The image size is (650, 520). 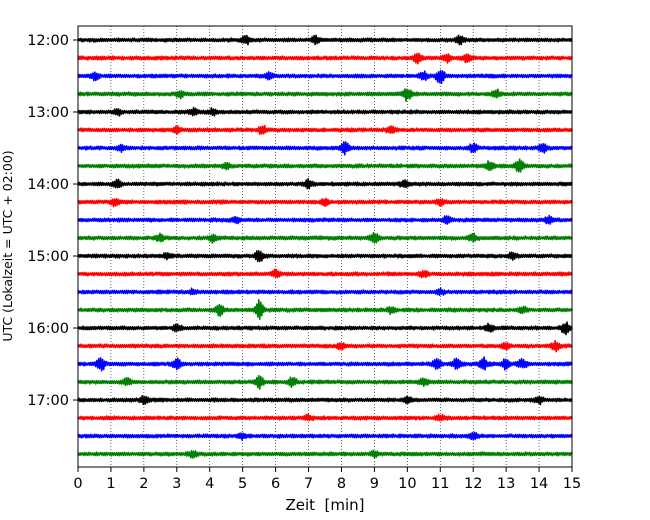 I want to click on y-tick-label-1700: 17:00, so click(x=48, y=401).